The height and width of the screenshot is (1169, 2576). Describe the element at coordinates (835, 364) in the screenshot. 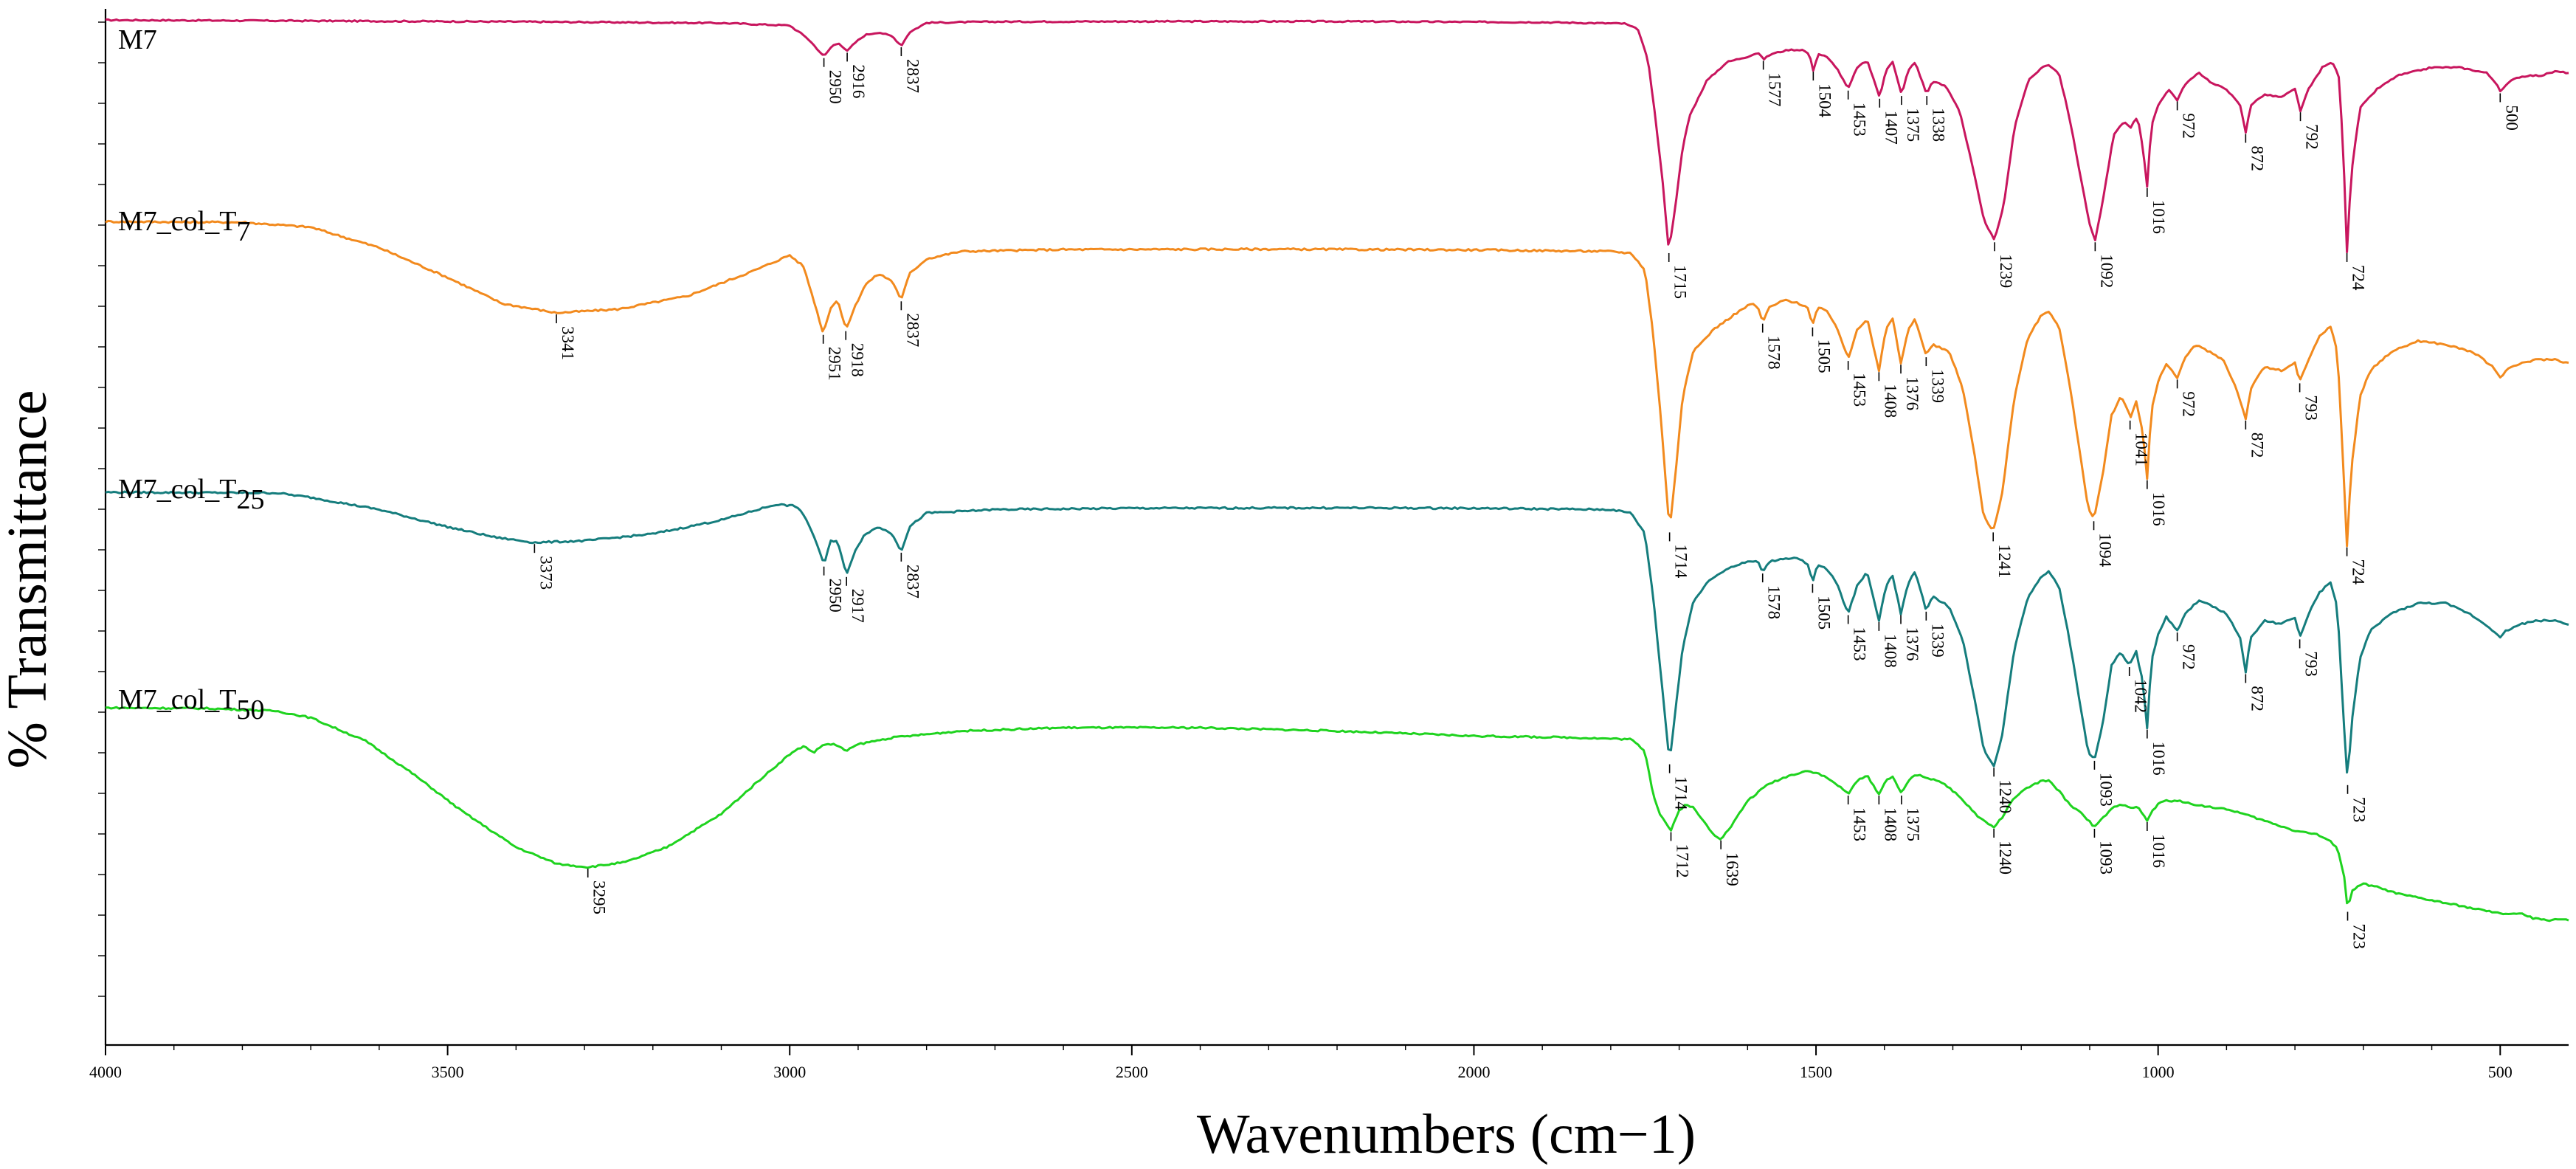

I see `peak-label: 2951` at that location.